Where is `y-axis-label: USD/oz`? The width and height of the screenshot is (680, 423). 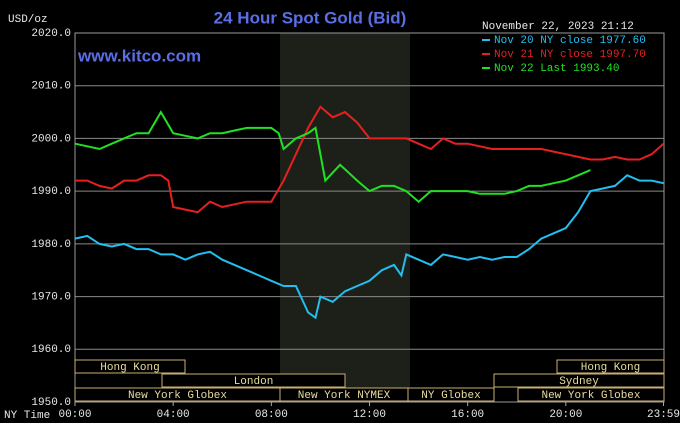
y-axis-label: USD/oz is located at coordinates (28, 20).